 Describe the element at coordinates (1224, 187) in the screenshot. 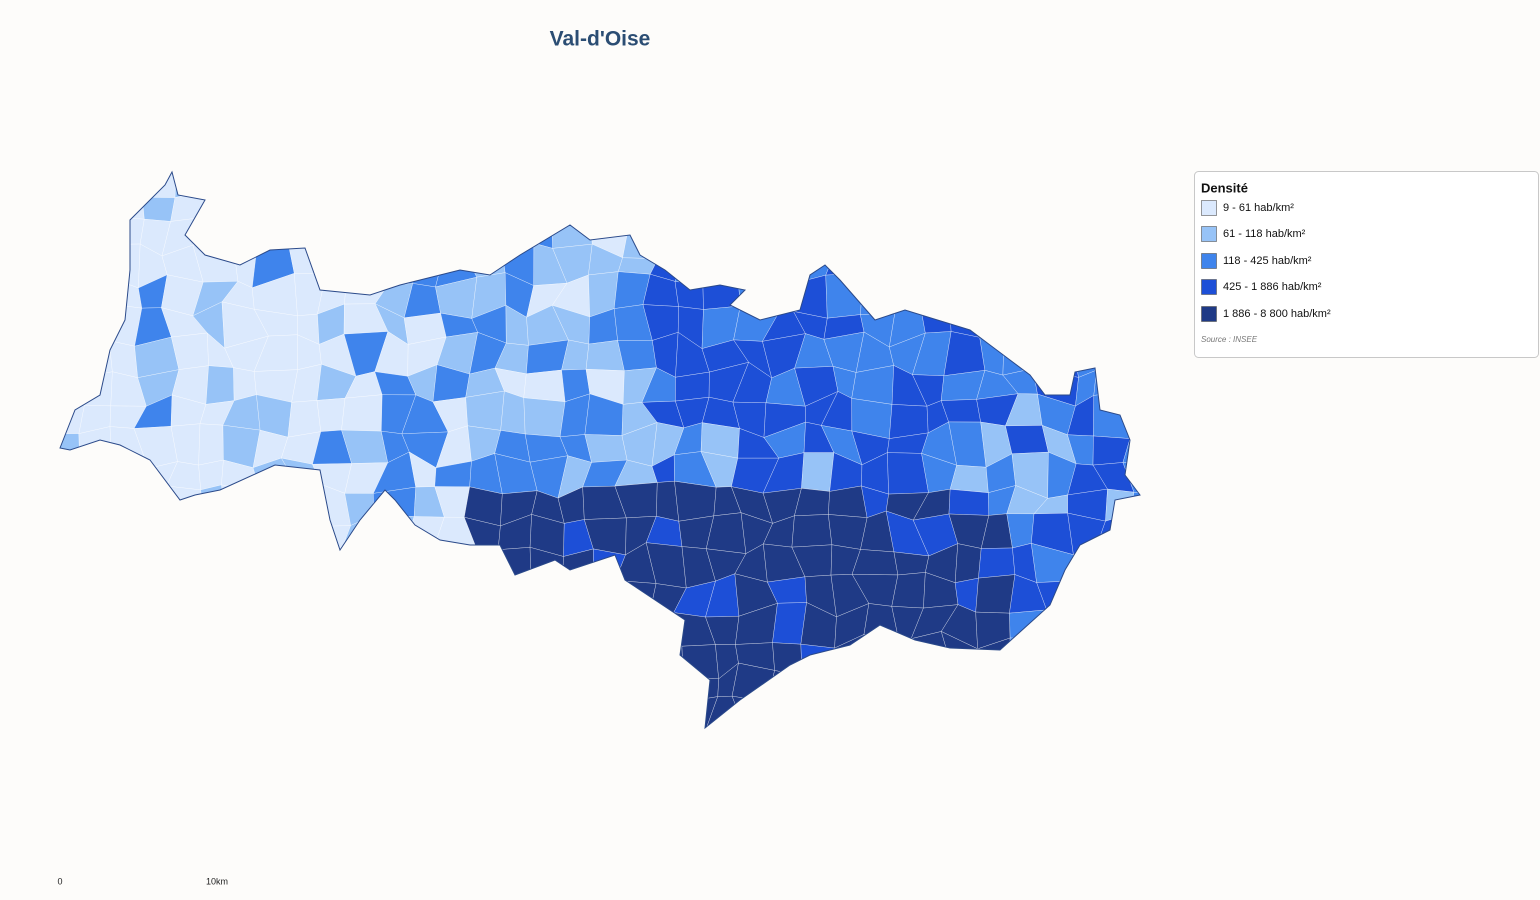

I see `legend-title: Densité` at that location.